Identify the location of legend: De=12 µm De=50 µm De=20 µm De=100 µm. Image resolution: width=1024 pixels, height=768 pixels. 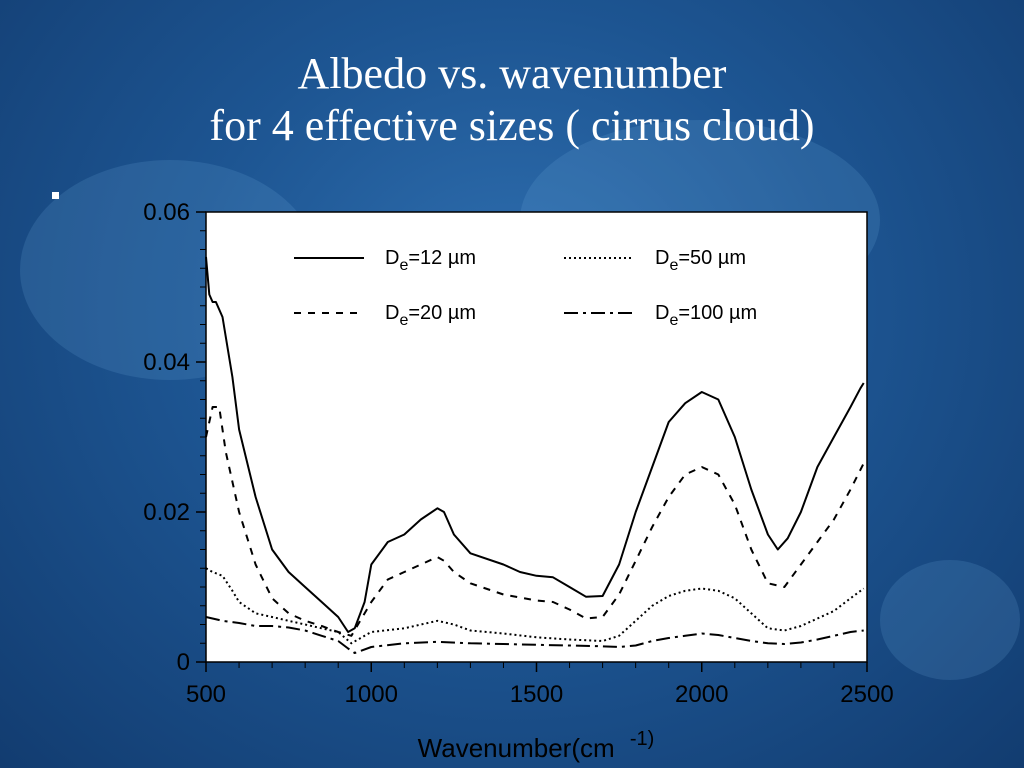
(525, 288).